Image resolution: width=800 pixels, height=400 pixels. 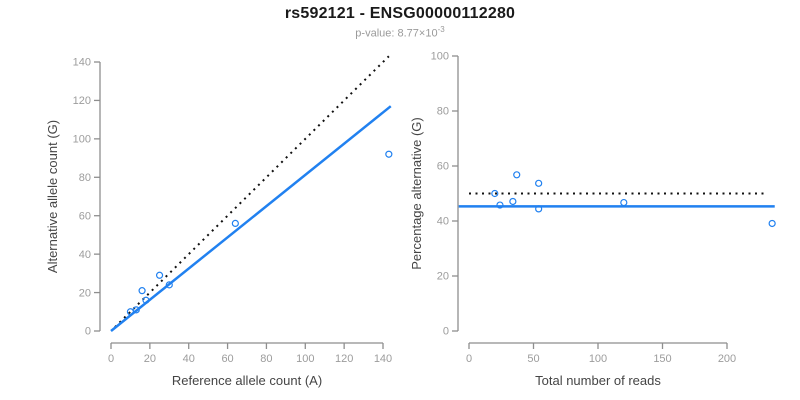 I want to click on pvalue-times: ×10, so click(x=428, y=33).